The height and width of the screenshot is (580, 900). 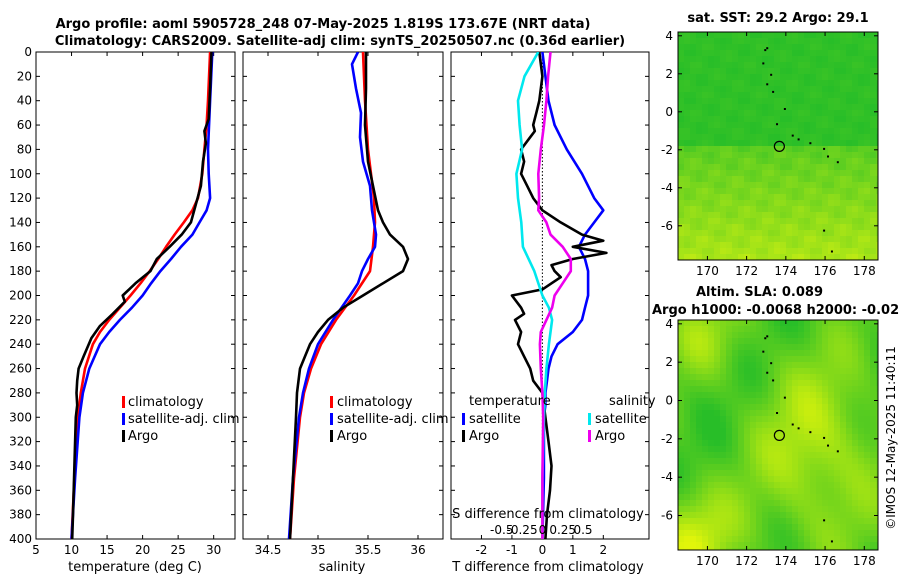 What do you see at coordinates (547, 567) in the screenshot?
I see `t-difference-xlabel: T difference from climatology` at bounding box center [547, 567].